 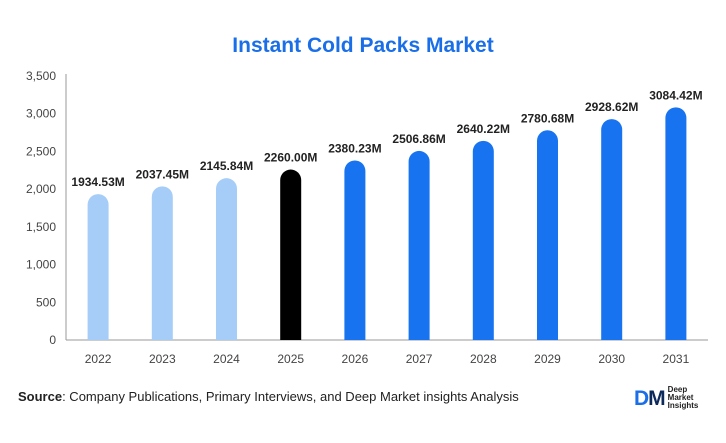 I want to click on logo-line-deep: Deep, so click(x=677, y=389).